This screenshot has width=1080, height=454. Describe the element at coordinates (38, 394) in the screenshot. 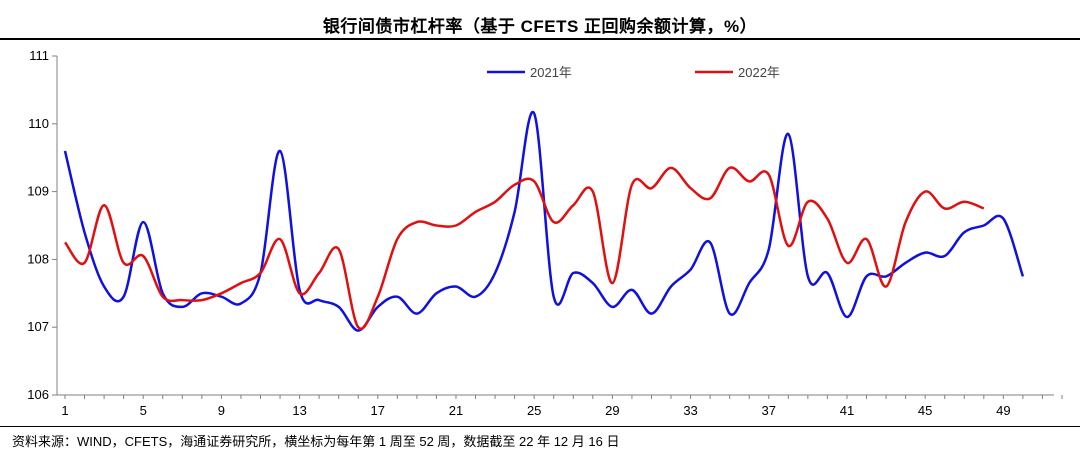

I see `y-tick-label: 106` at that location.